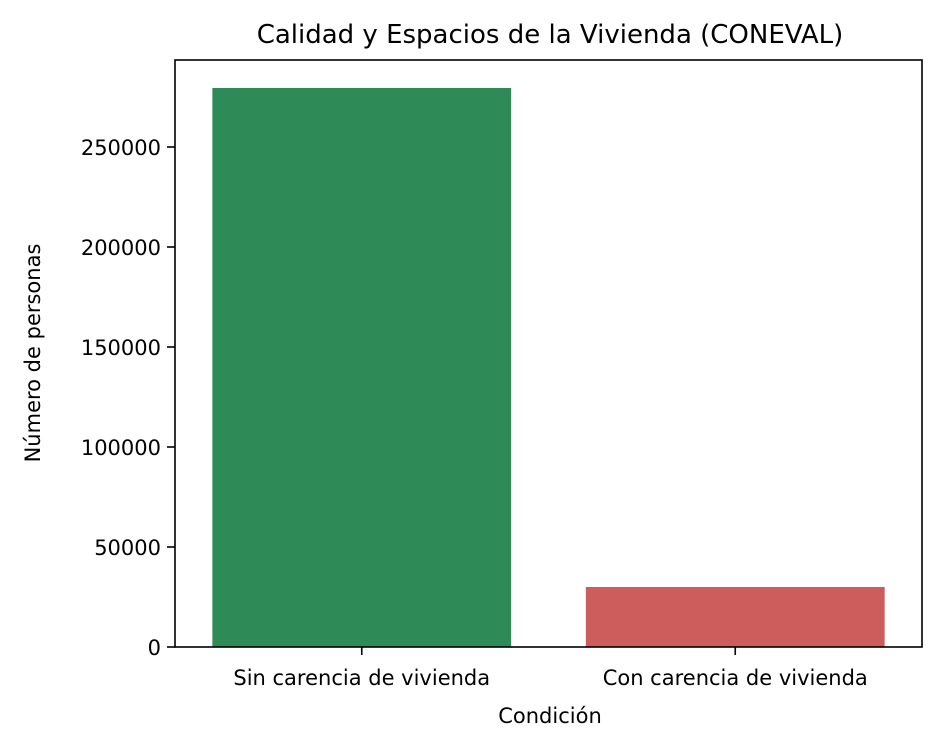 The image size is (942, 748). I want to click on y-axis-ticks: 0 50000 100000 150000 200000 250000, so click(128, 398).